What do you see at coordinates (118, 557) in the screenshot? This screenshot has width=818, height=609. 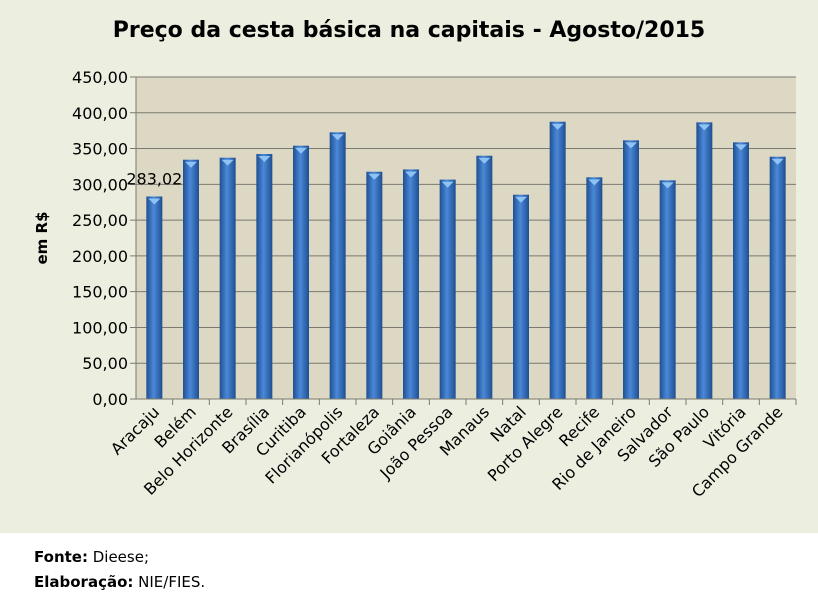 I see `source-value: Dieese;` at bounding box center [118, 557].